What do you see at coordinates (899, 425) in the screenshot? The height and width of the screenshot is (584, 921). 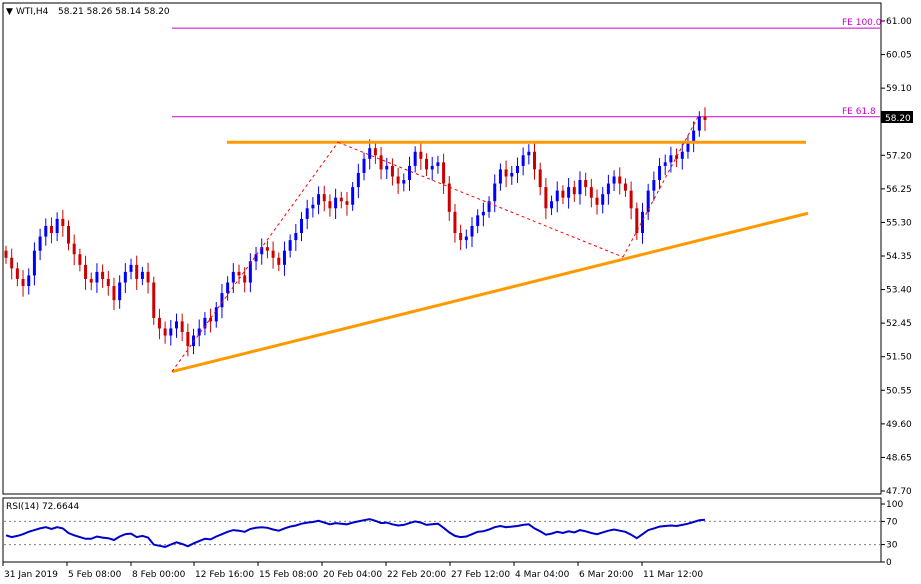 I see `price-tick-label: 49.60` at bounding box center [899, 425].